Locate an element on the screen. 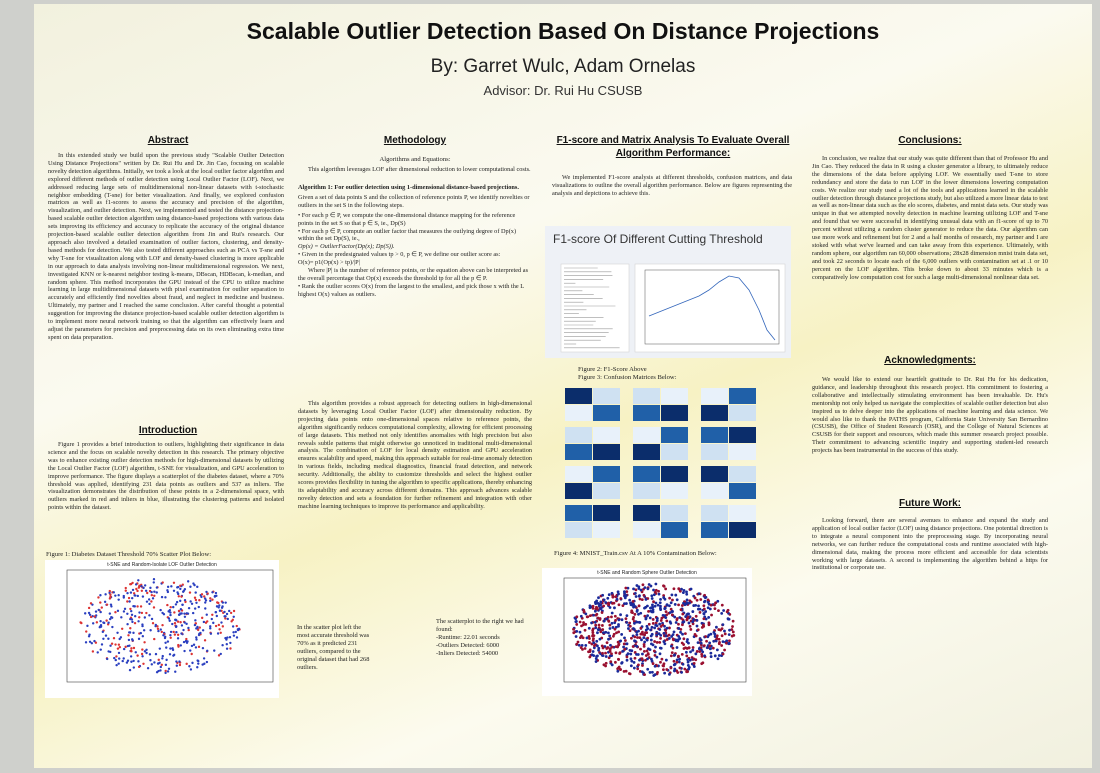 The image size is (1100, 773). f1-figure is located at coordinates (673, 308).